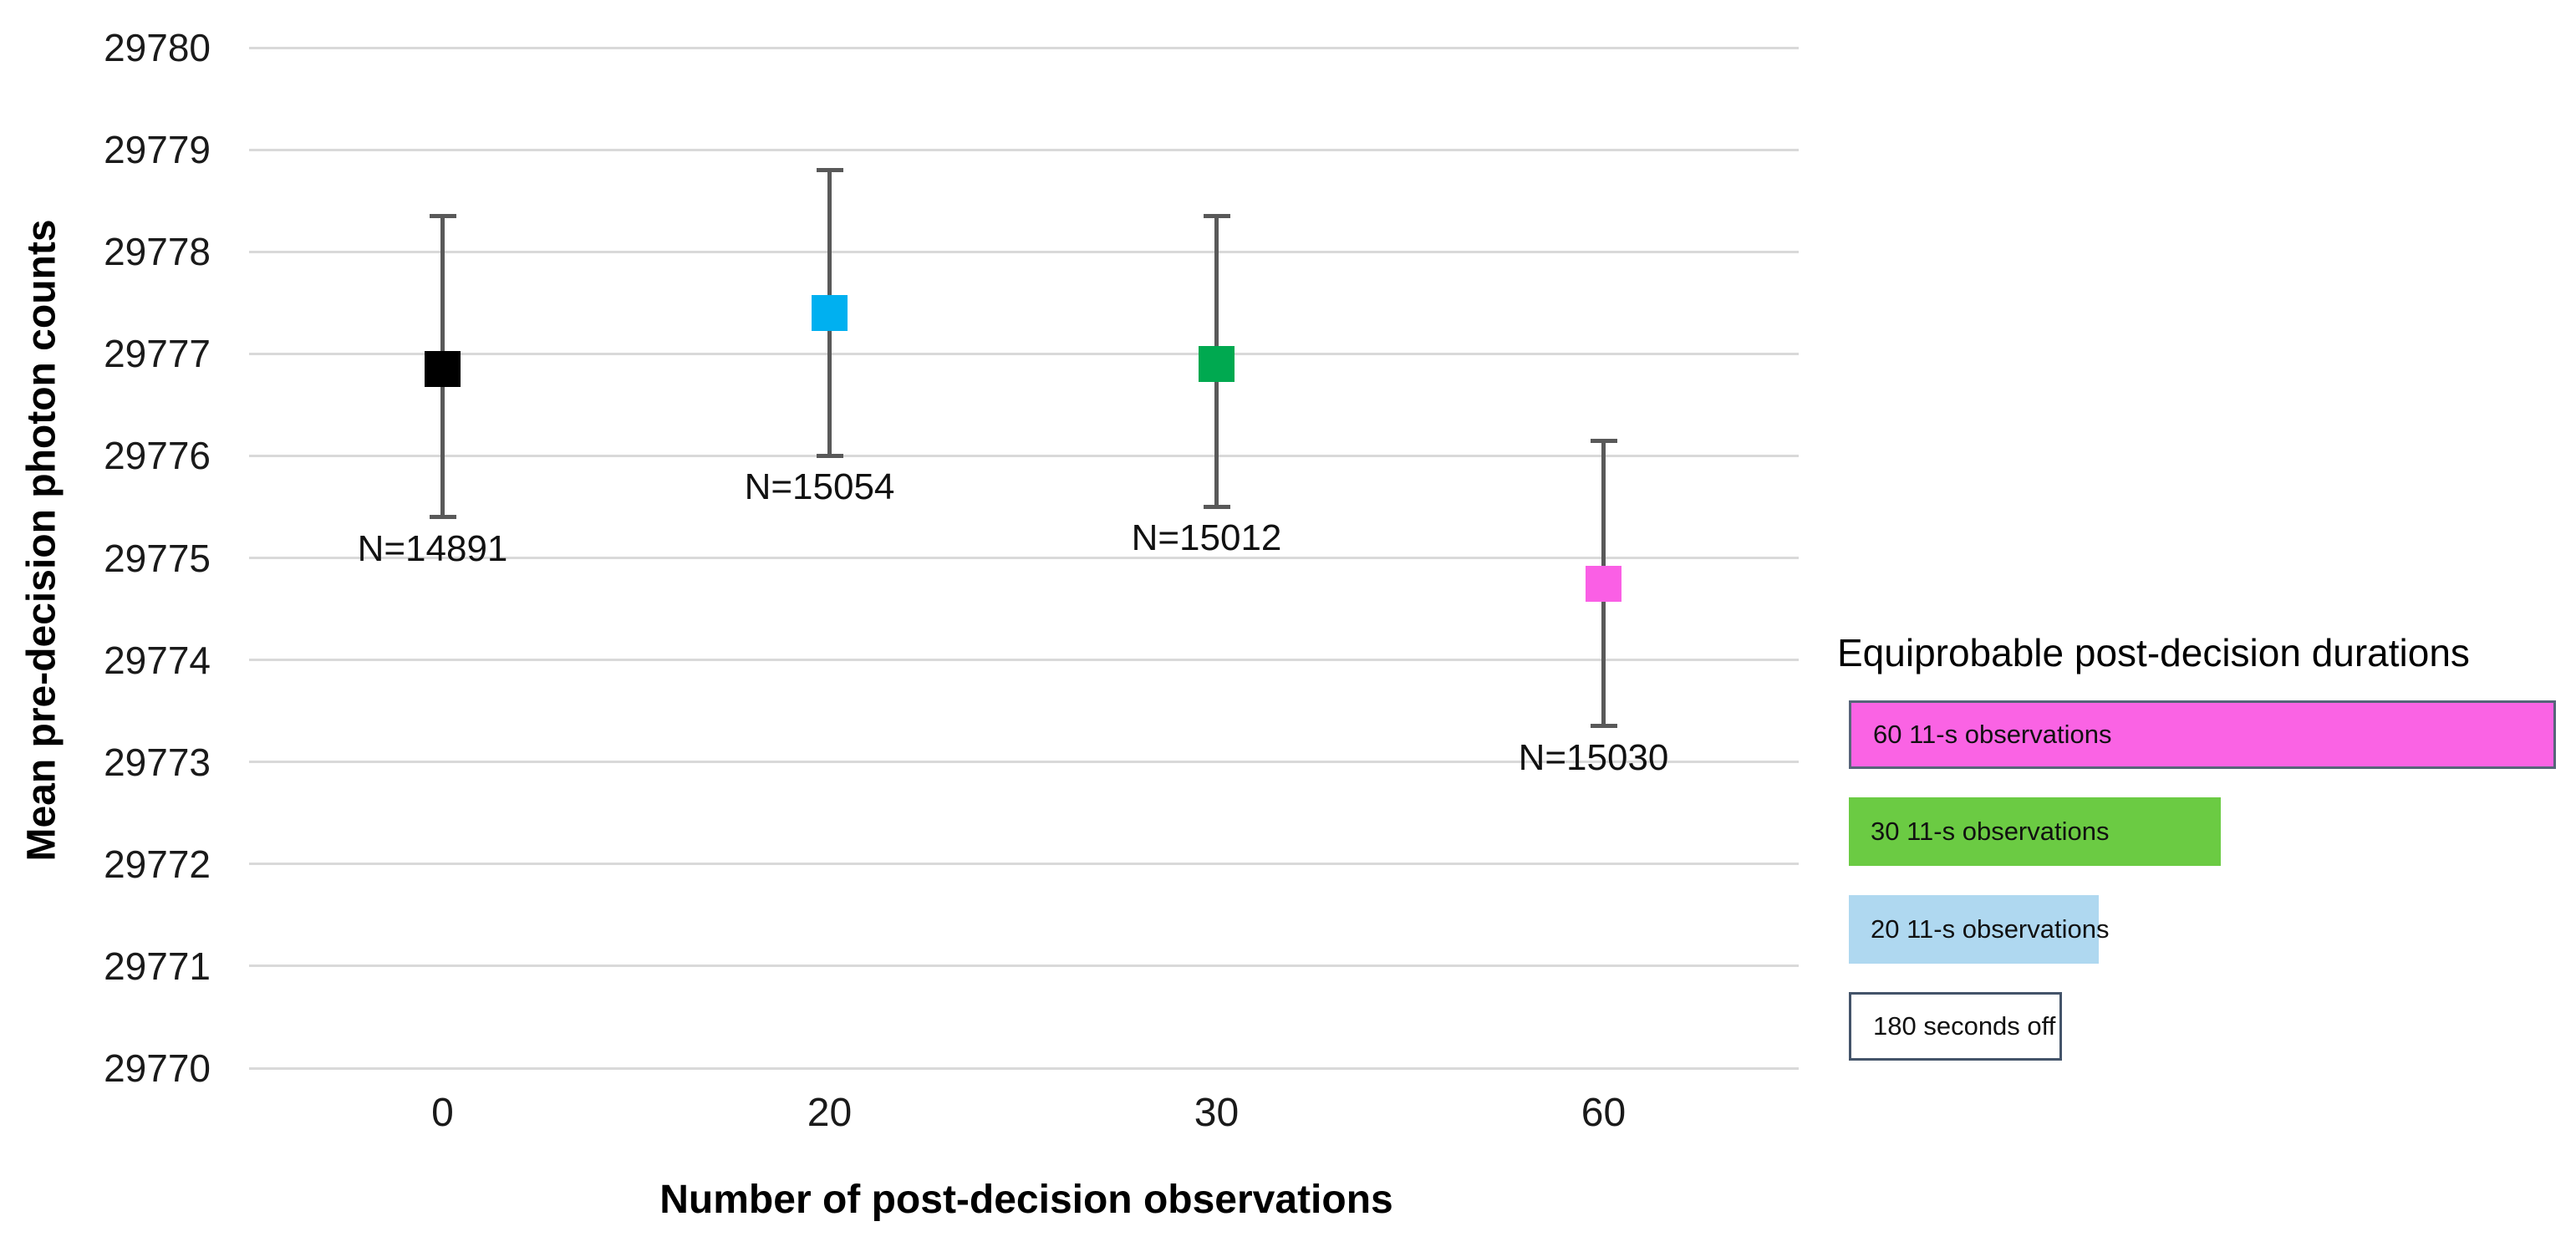 The width and height of the screenshot is (2576, 1247). Describe the element at coordinates (157, 456) in the screenshot. I see `y-tick-label: 29776` at that location.